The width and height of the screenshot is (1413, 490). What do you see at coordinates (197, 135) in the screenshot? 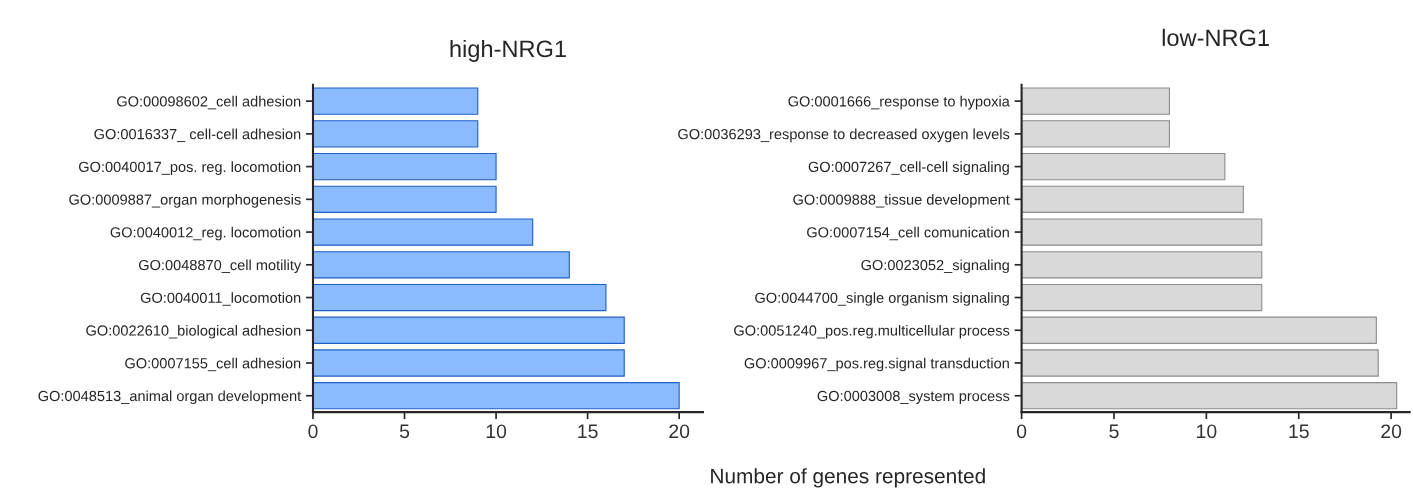
I see `y-tick-label: GO:0016337_ cell-cell adhesion` at bounding box center [197, 135].